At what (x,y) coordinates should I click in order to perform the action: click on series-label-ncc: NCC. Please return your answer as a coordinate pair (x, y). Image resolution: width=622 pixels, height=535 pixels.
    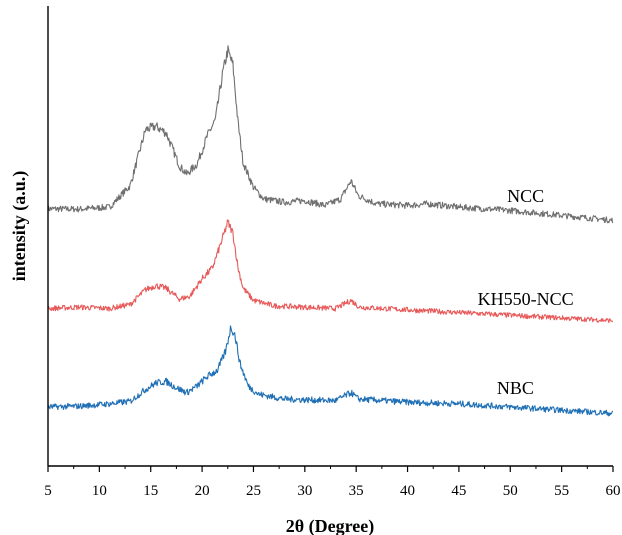
    Looking at the image, I should click on (525, 196).